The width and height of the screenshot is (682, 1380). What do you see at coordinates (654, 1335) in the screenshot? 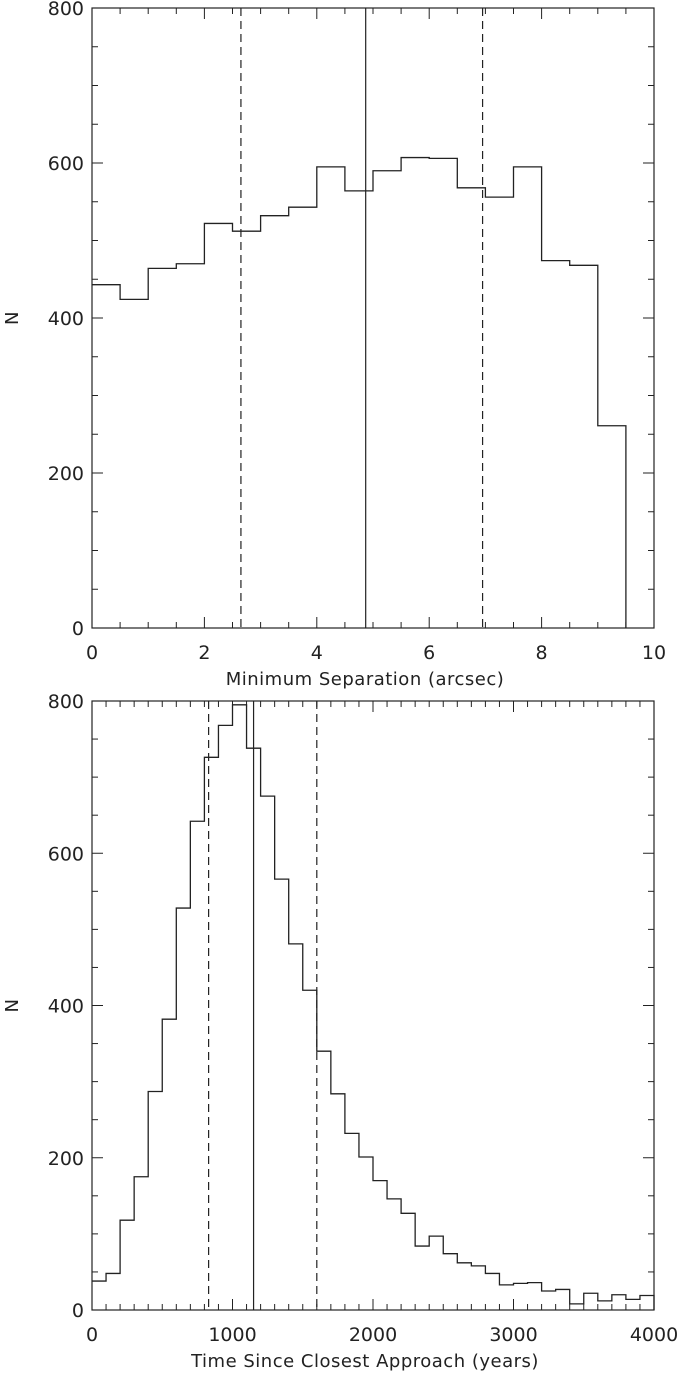
I see `x-tick-label: 4000` at bounding box center [654, 1335].